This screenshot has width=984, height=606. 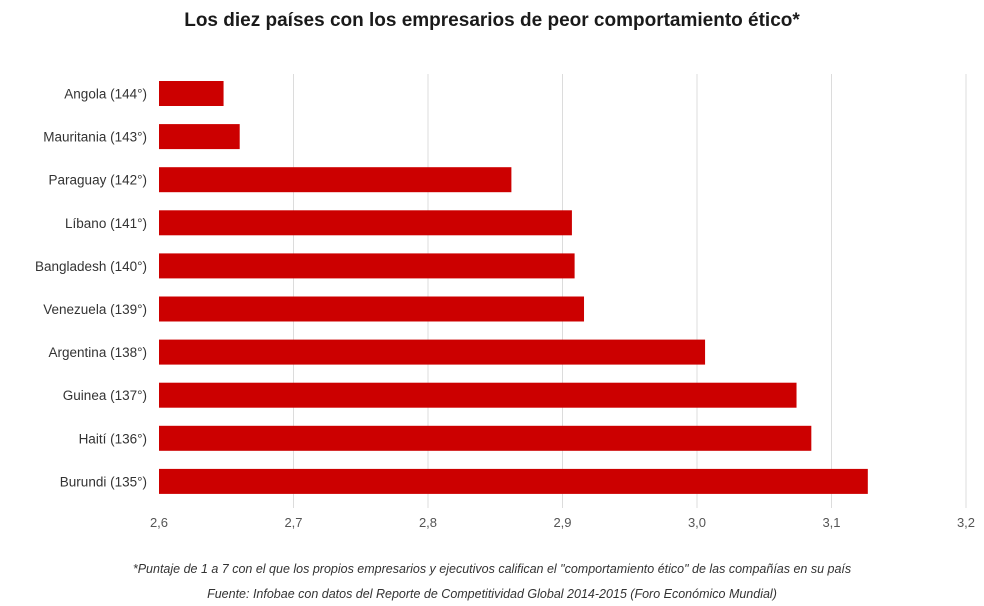 I want to click on x-tick-label: 3,1, so click(x=831, y=522).